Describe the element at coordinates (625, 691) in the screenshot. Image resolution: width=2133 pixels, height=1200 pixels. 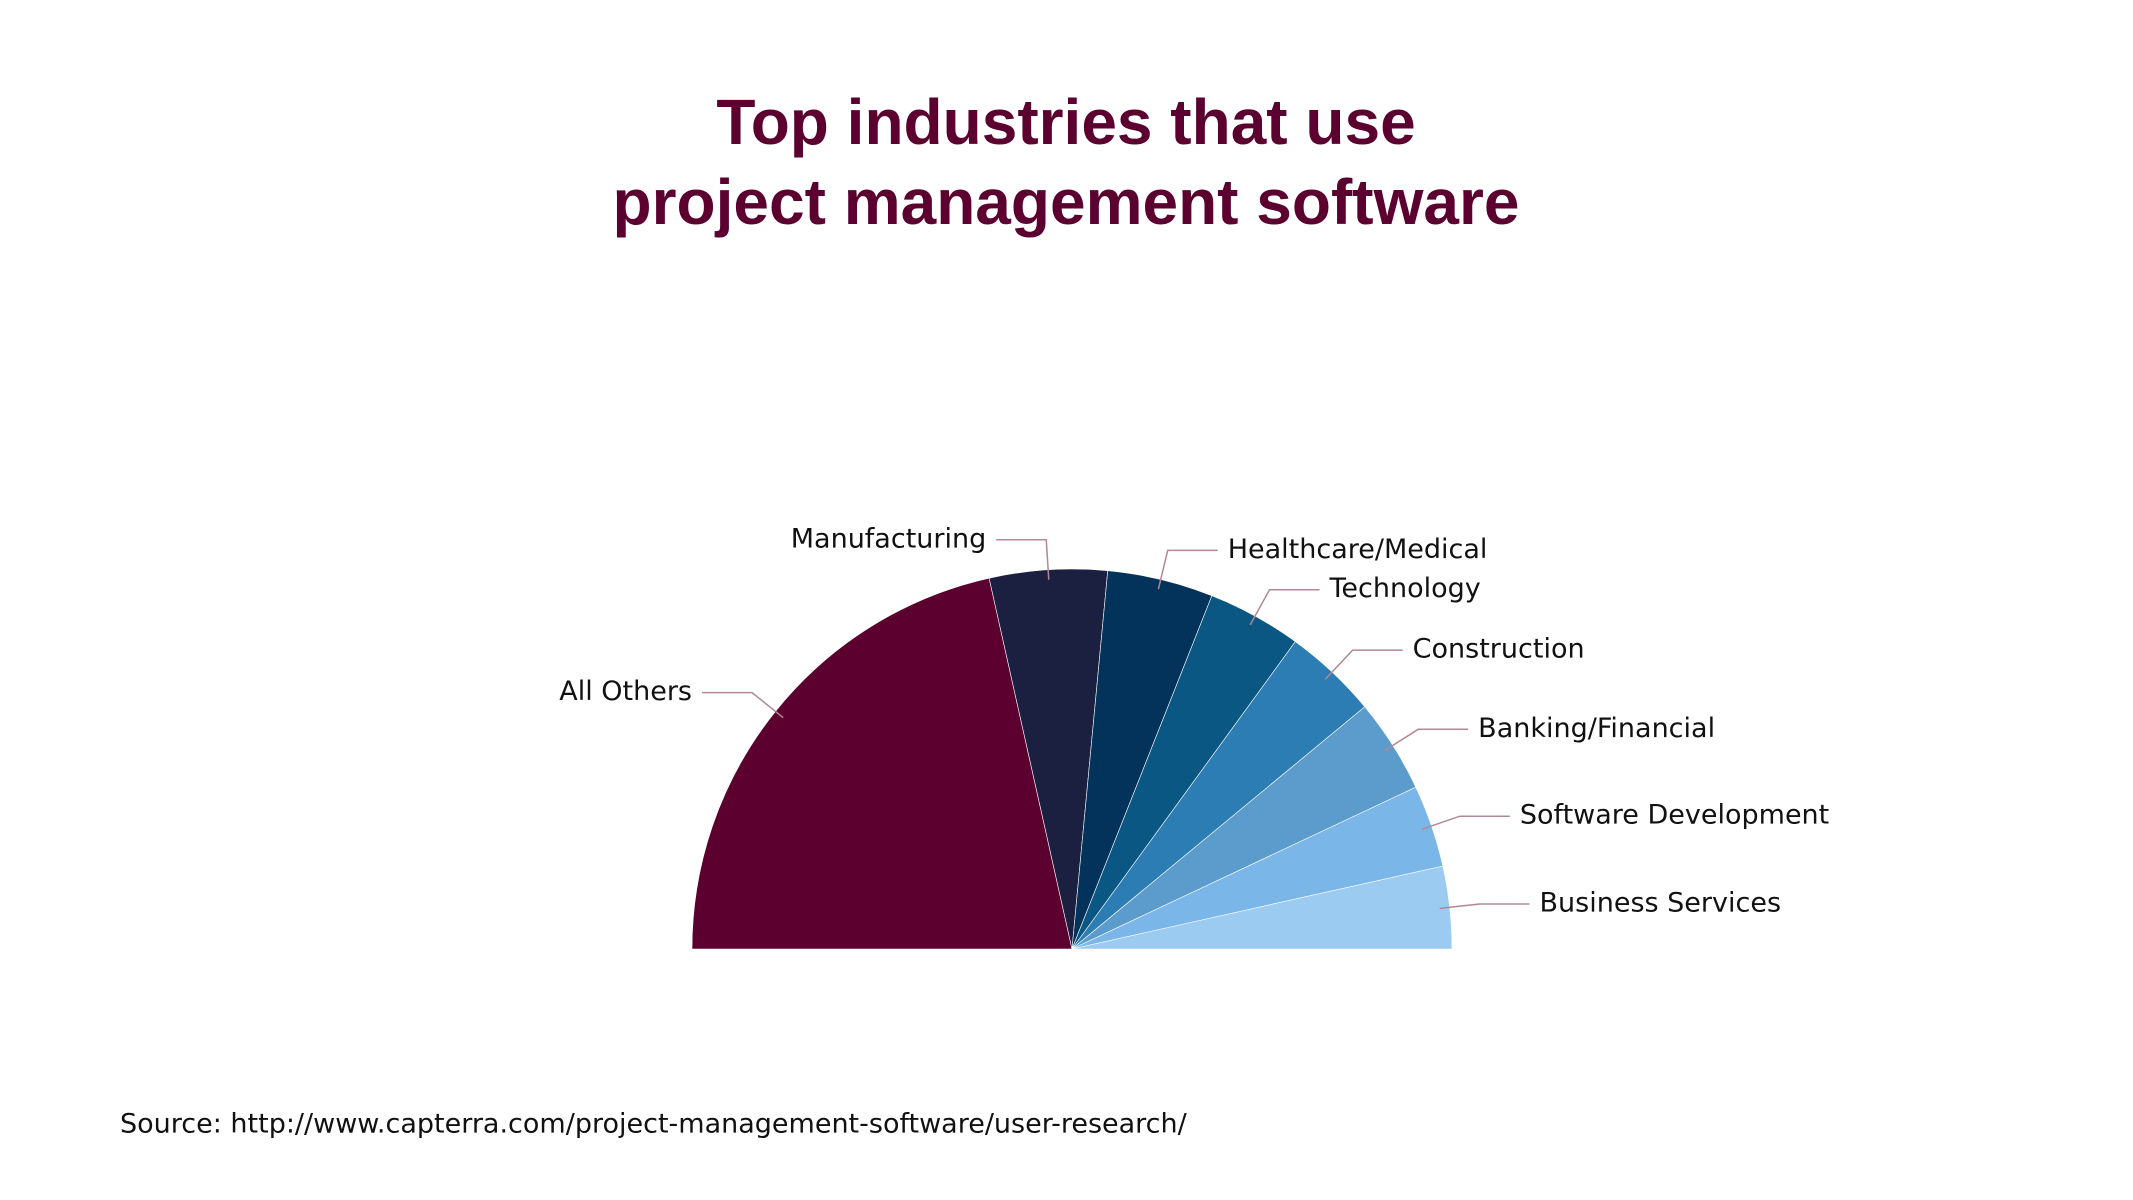
I see `slice-label: All Others` at that location.